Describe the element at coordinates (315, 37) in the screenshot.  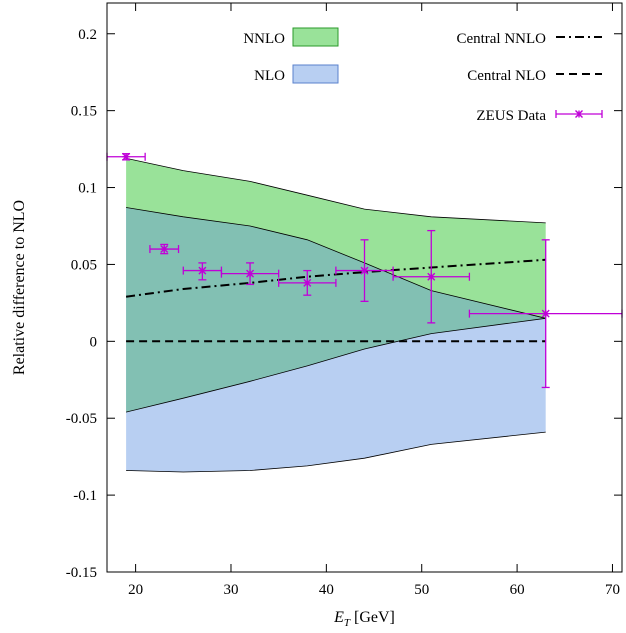
I see `legend-swatch-nnlo` at that location.